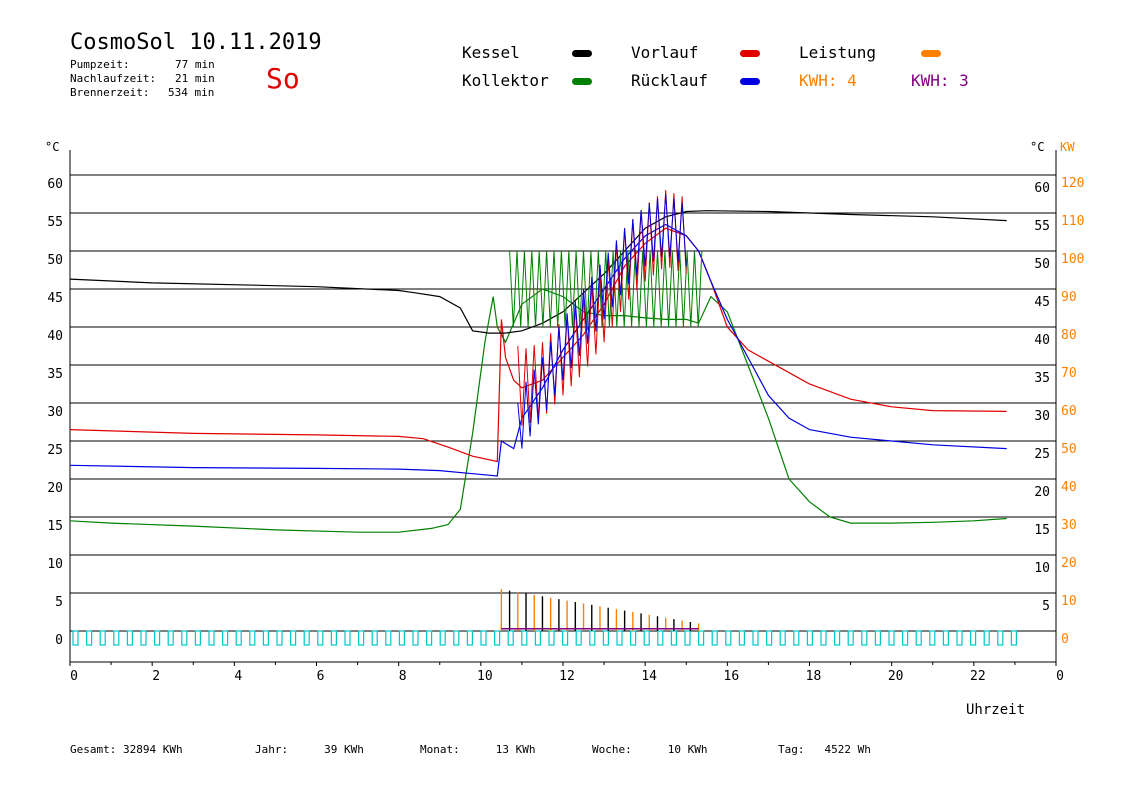 Image resolution: width=1148 pixels, height=812 pixels. What do you see at coordinates (670, 80) in the screenshot?
I see `legend-ruecklauf: Rücklauf` at bounding box center [670, 80].